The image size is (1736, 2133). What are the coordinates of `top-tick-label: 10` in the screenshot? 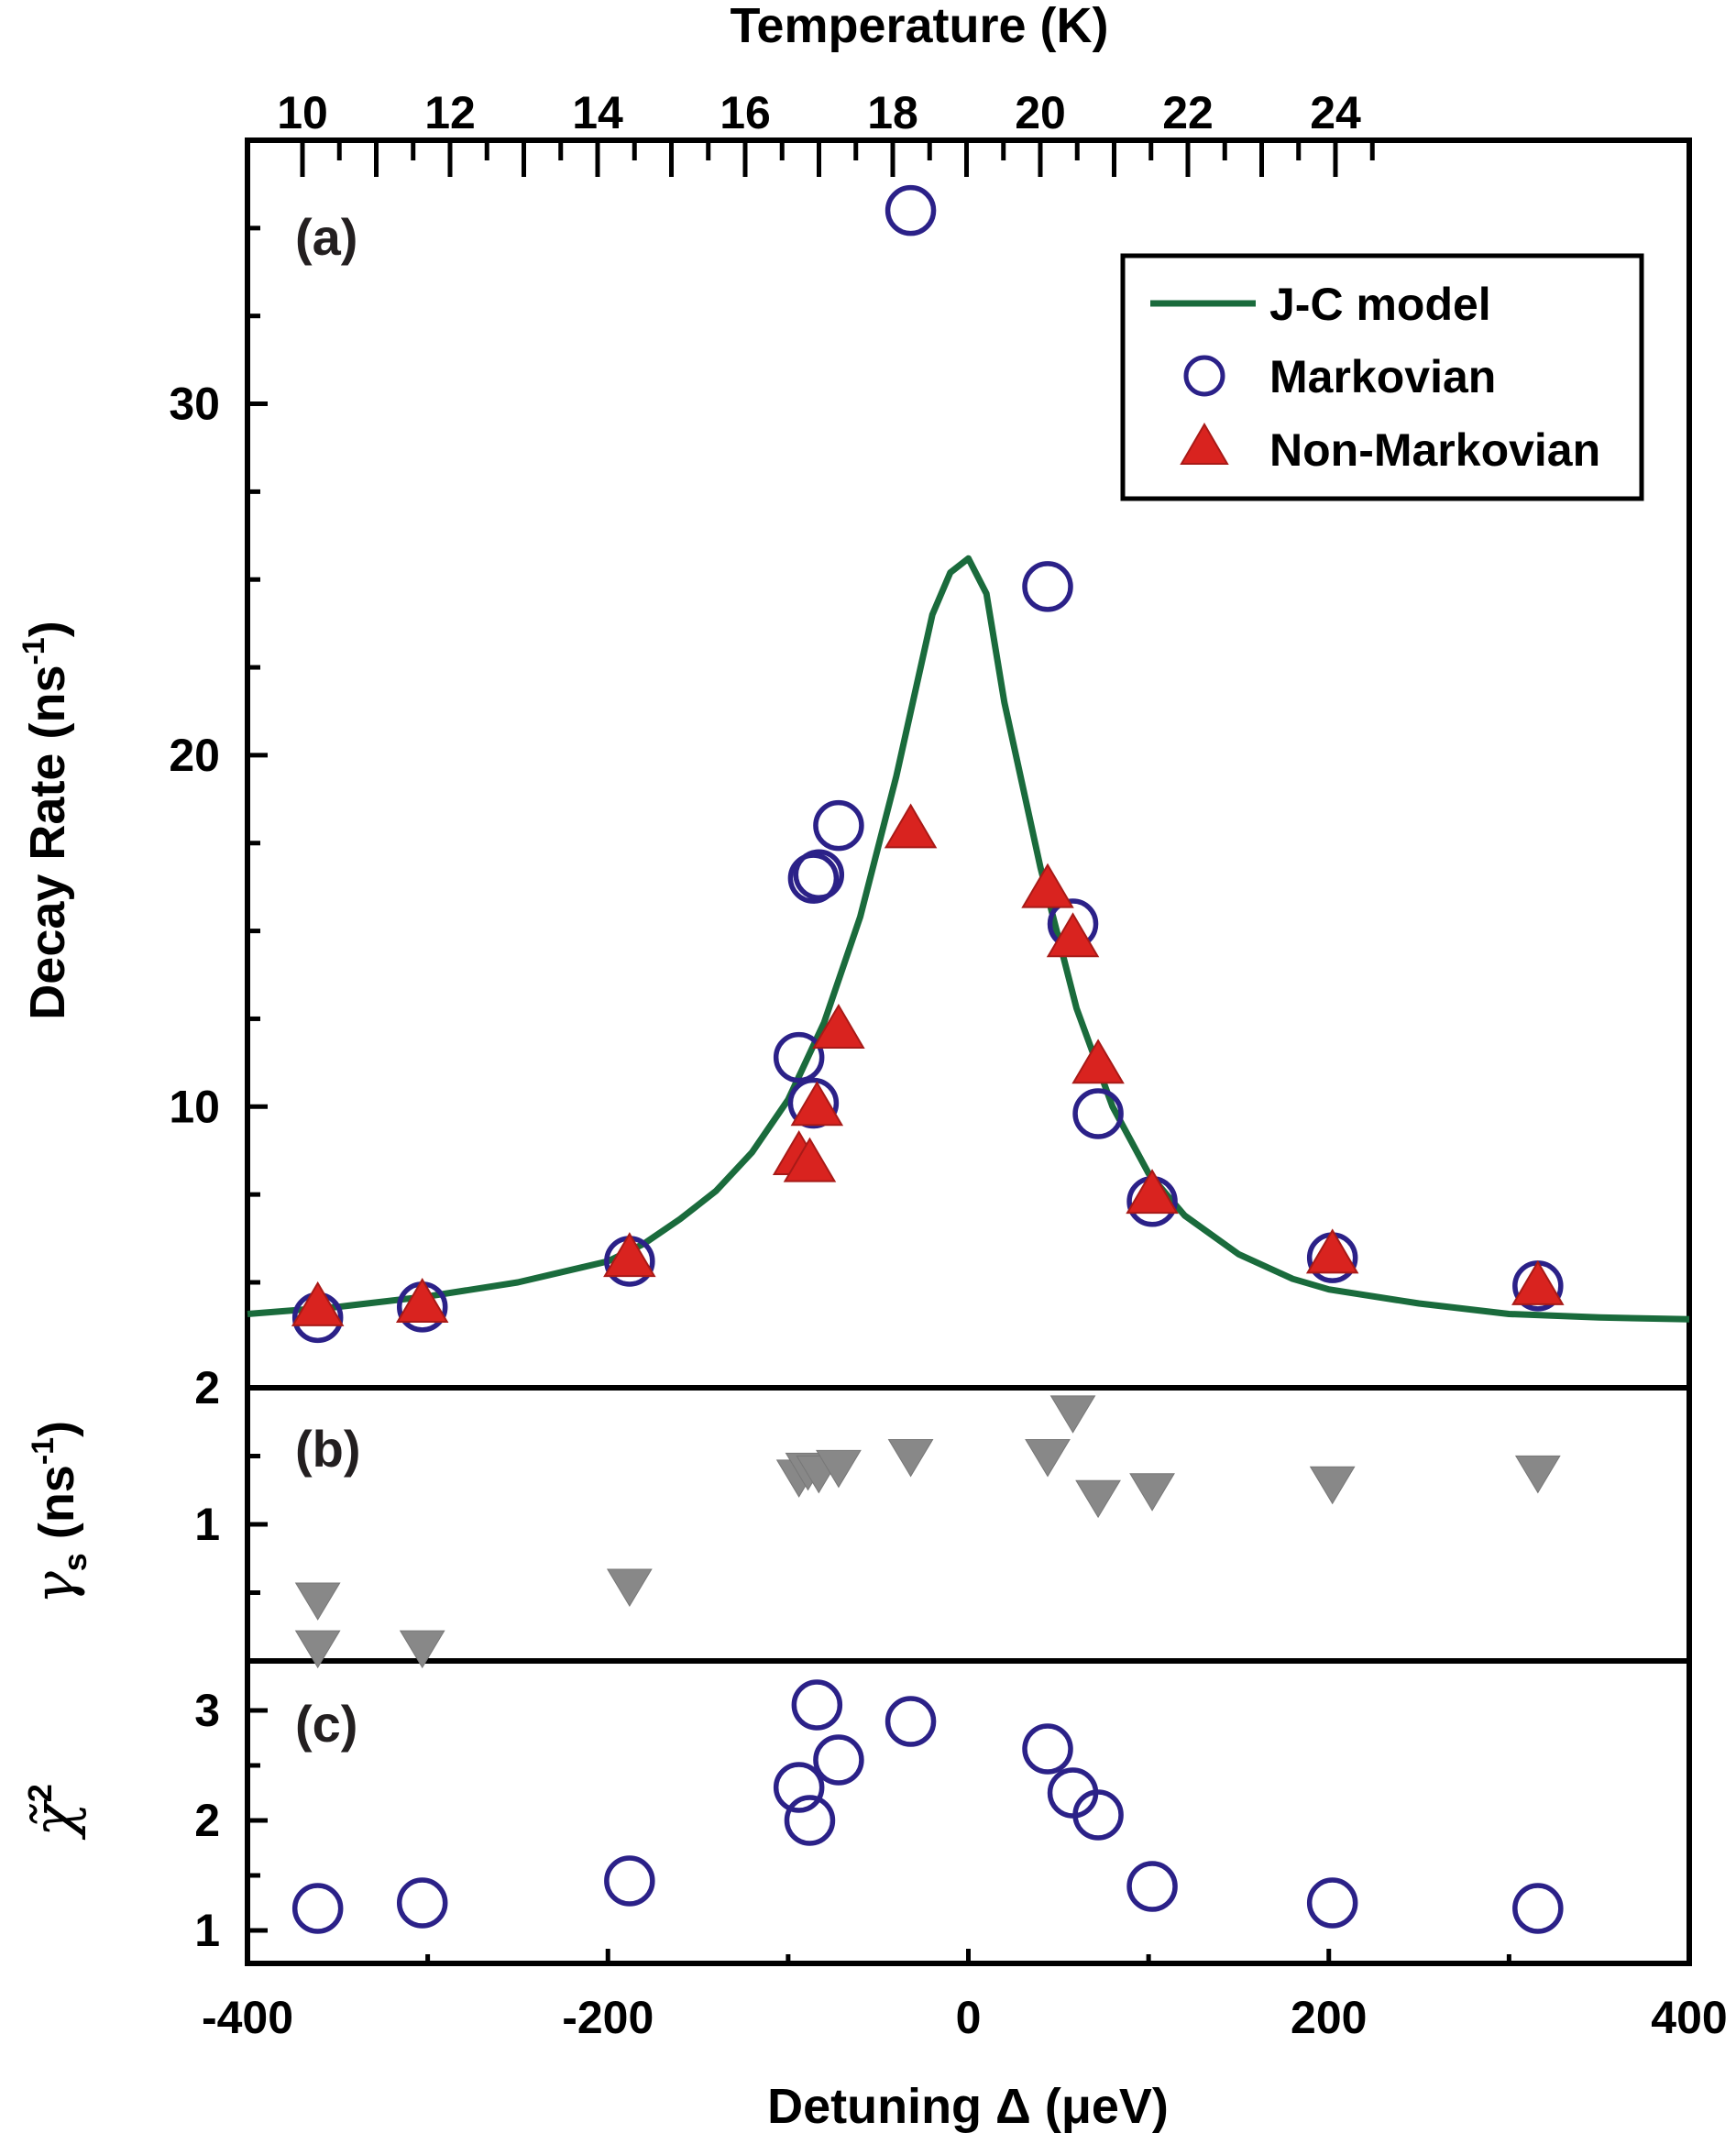 It's located at (302, 112).